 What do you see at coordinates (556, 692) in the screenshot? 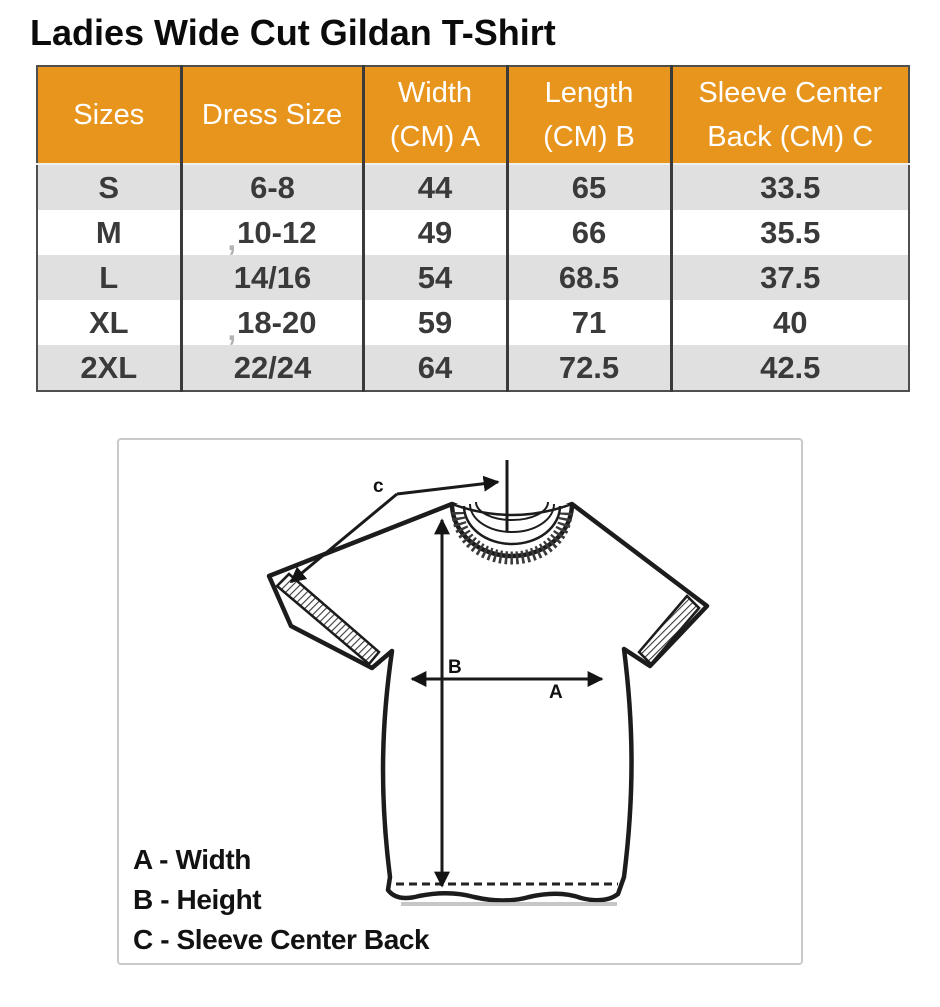
I see `label-a: A` at bounding box center [556, 692].